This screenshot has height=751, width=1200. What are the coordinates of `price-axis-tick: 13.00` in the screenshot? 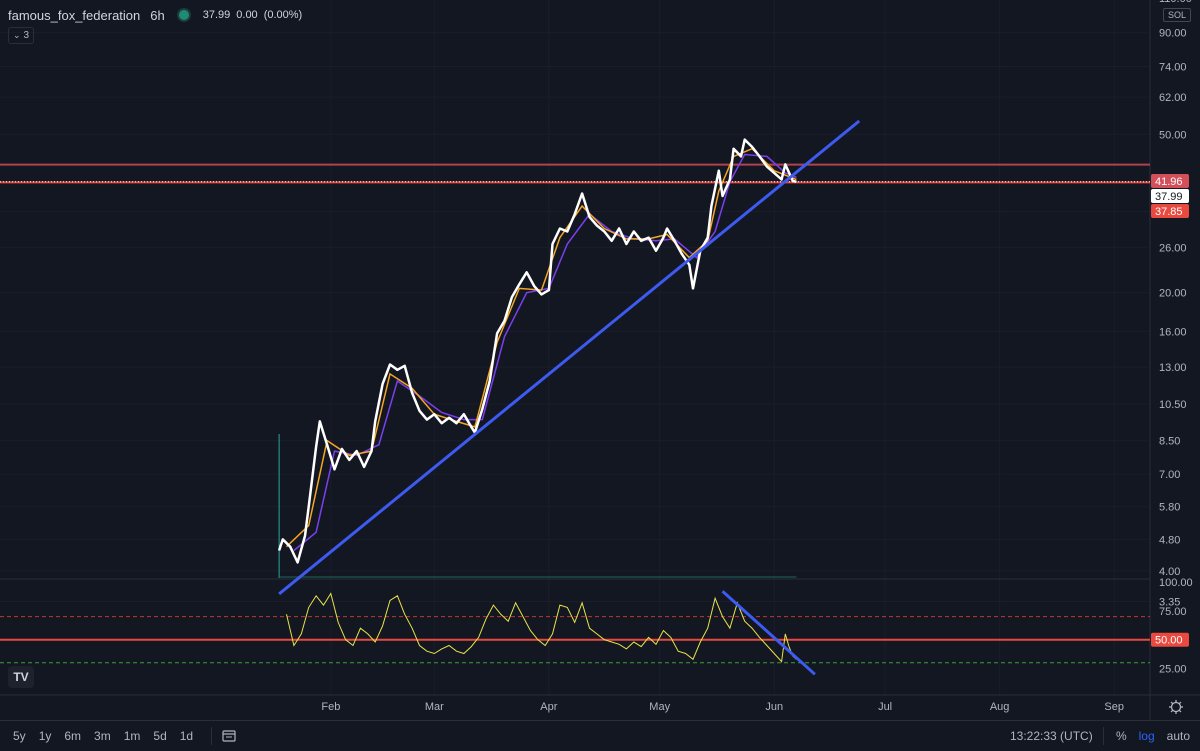 It's located at (1173, 368).